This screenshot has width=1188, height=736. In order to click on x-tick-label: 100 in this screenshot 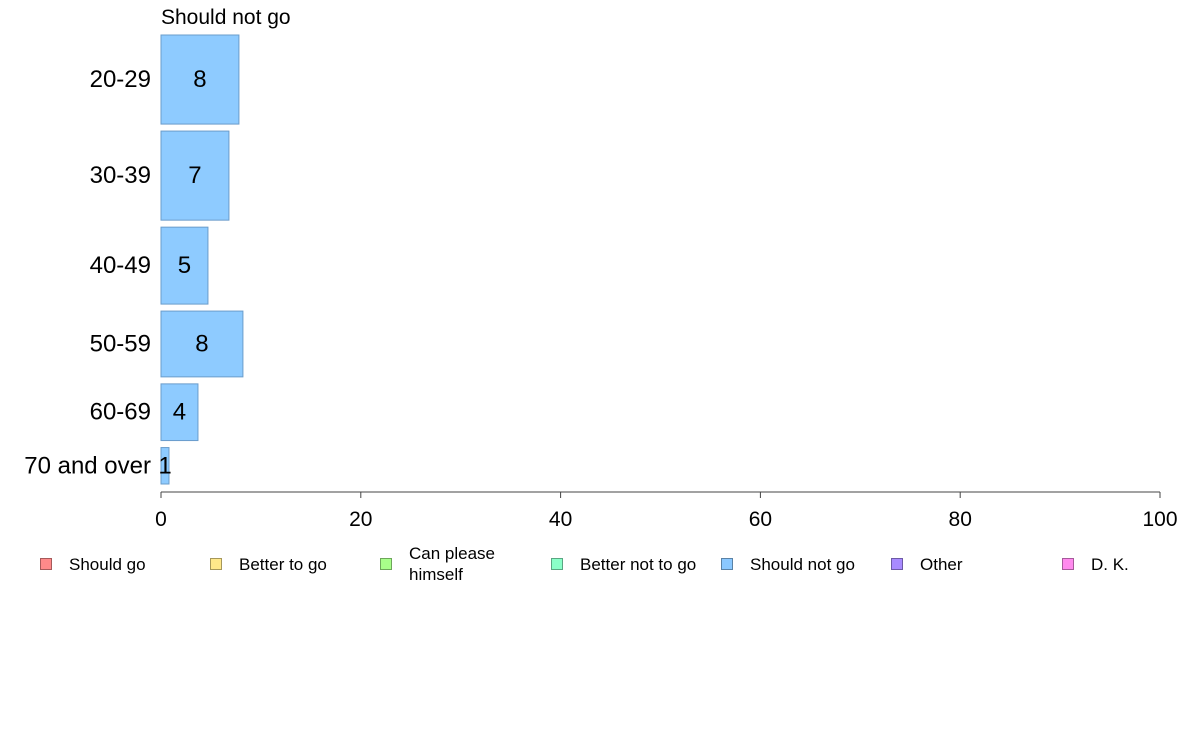, I will do `click(1159, 519)`.